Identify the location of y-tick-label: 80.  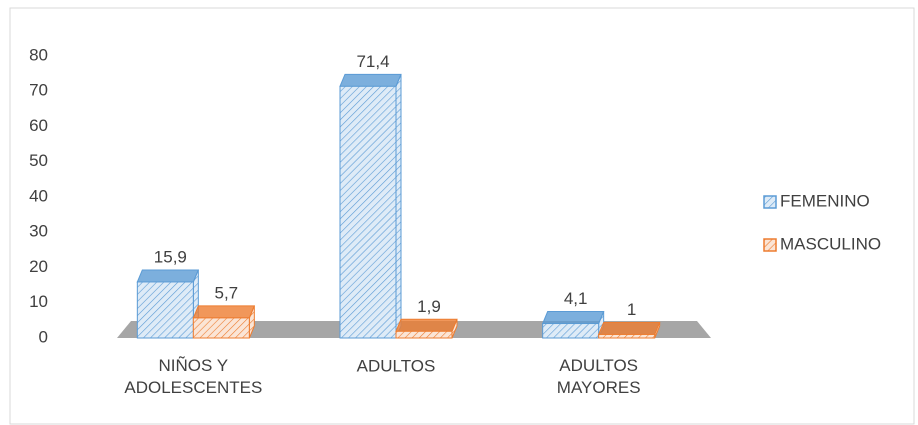
(38, 54).